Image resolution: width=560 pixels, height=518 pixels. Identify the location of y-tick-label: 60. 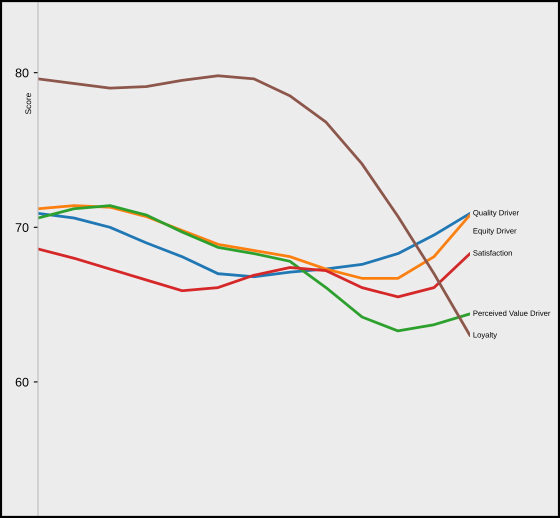
(22, 382).